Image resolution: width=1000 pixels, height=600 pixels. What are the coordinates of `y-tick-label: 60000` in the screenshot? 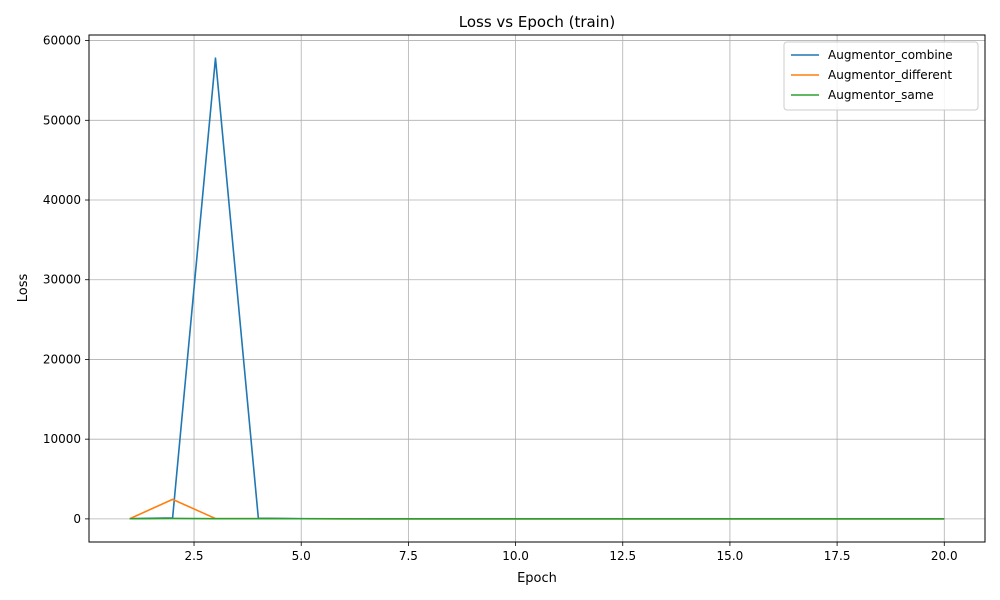 It's located at (62, 41).